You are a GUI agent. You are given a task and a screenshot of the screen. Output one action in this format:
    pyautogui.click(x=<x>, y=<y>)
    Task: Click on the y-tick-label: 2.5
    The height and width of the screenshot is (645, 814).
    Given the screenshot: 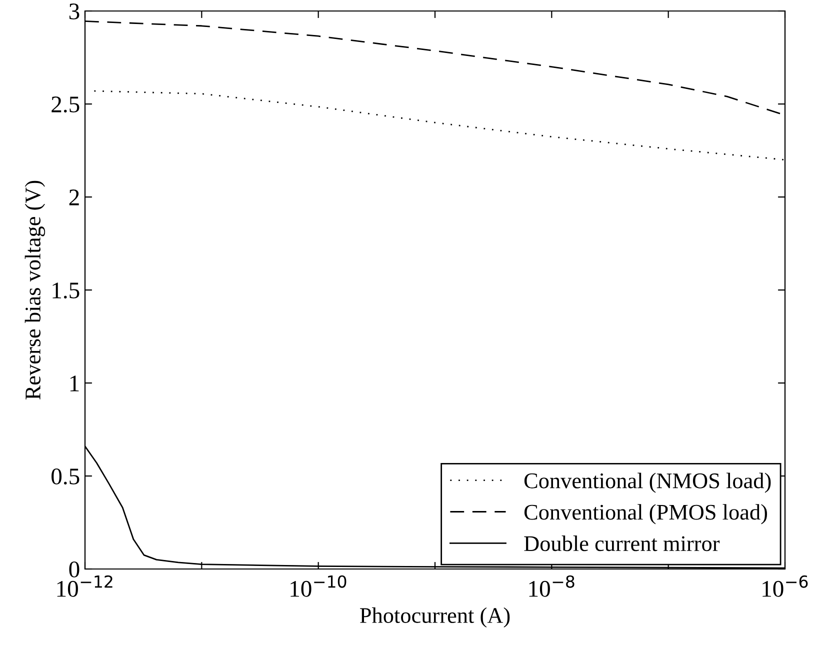 What is the action you would take?
    pyautogui.click(x=66, y=104)
    